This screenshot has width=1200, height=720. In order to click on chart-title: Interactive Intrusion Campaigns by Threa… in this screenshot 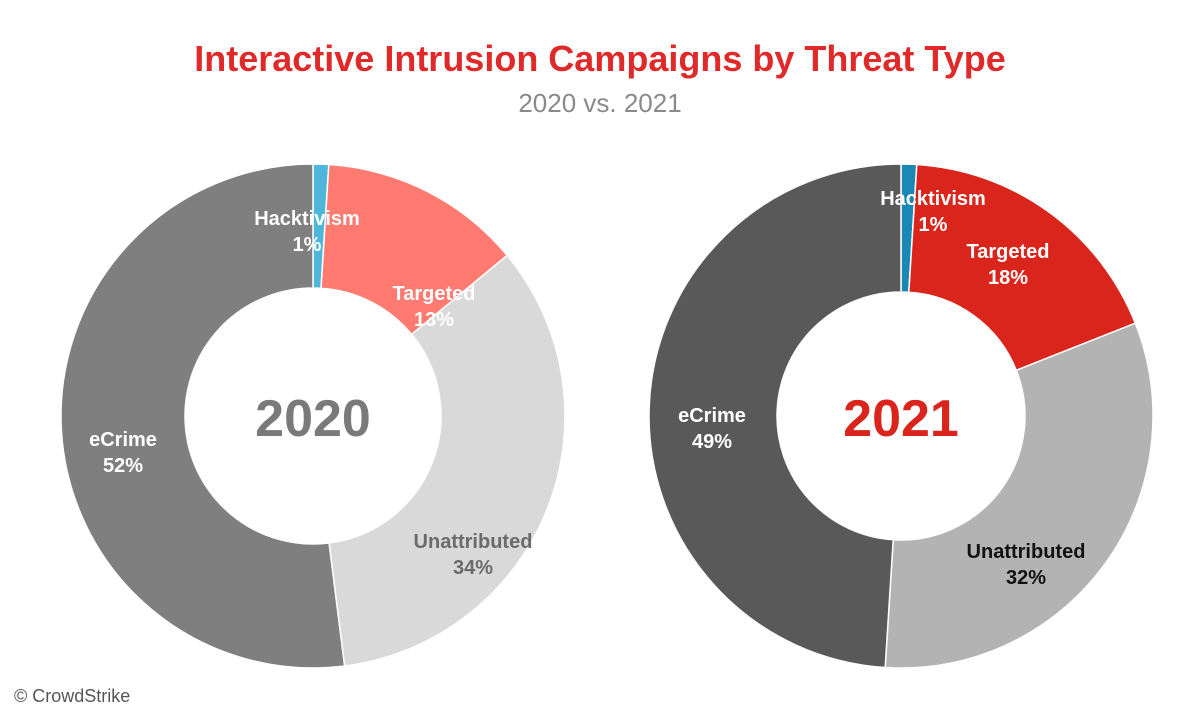, I will do `click(600, 58)`.